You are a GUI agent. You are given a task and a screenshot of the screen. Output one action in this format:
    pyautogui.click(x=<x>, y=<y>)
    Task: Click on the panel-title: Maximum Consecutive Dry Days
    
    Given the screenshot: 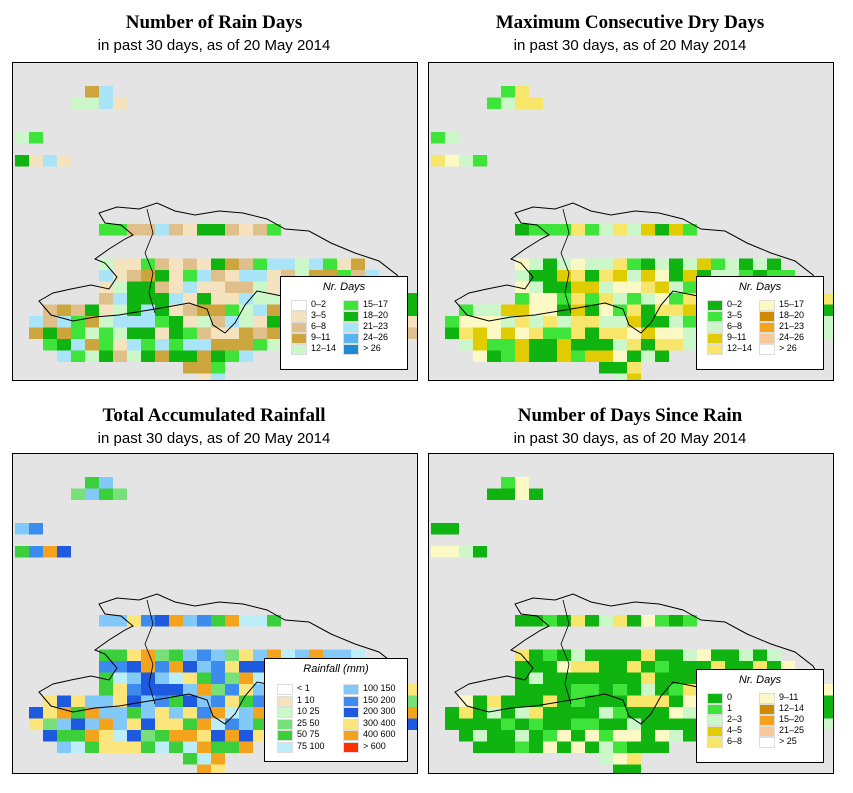 What is the action you would take?
    pyautogui.click(x=630, y=22)
    